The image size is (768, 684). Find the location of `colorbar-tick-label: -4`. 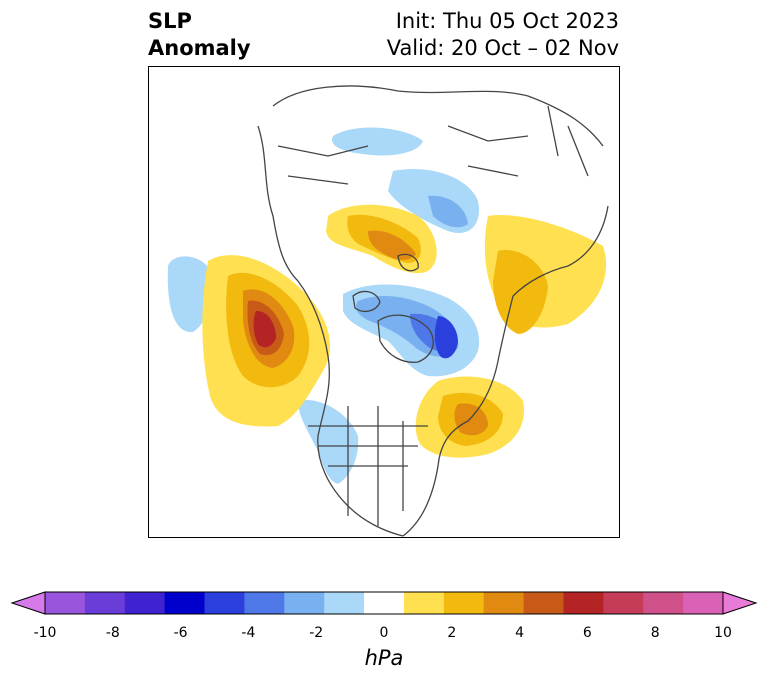

colorbar-tick-label: -4 is located at coordinates (248, 633).